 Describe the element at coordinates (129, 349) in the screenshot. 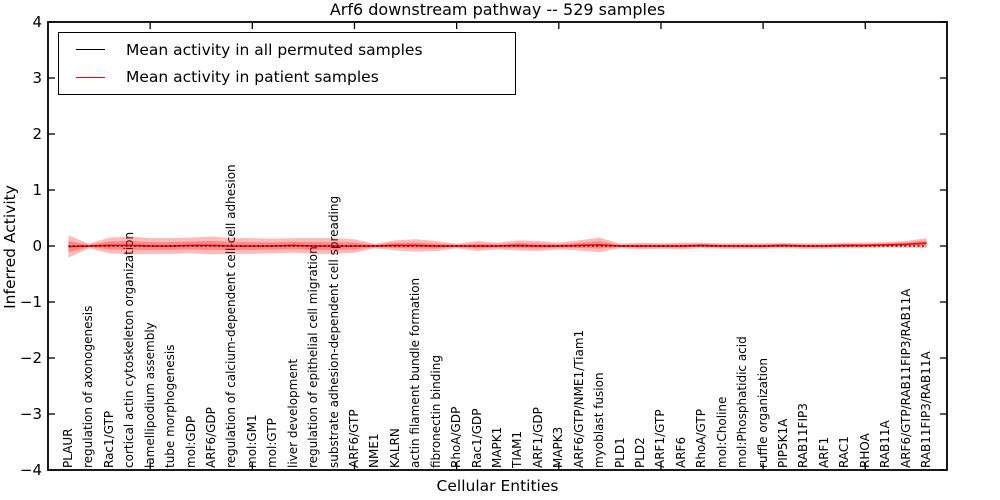

I see `x-entity-label: cortical actin cytoskeleton organization` at that location.